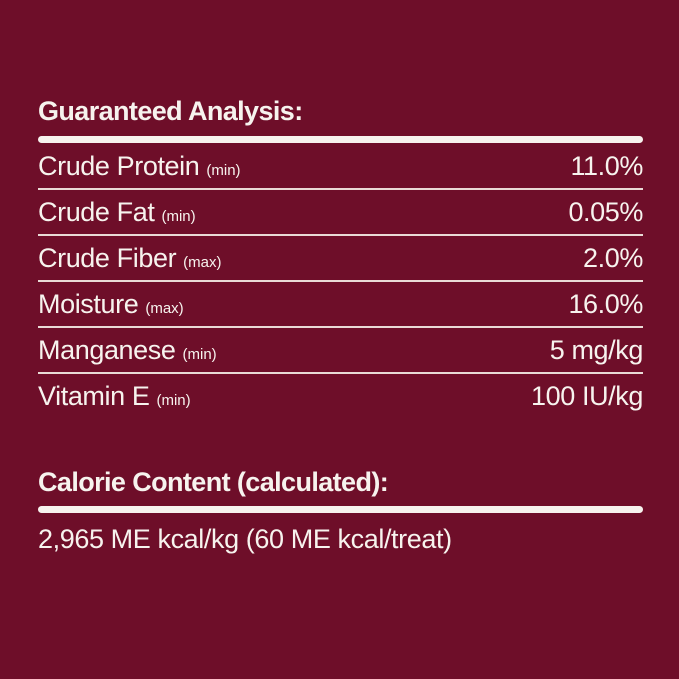 This screenshot has width=679, height=679. What do you see at coordinates (340, 396) in the screenshot?
I see `analysis-row: Vitamin E (min) 100 IU/kg` at bounding box center [340, 396].